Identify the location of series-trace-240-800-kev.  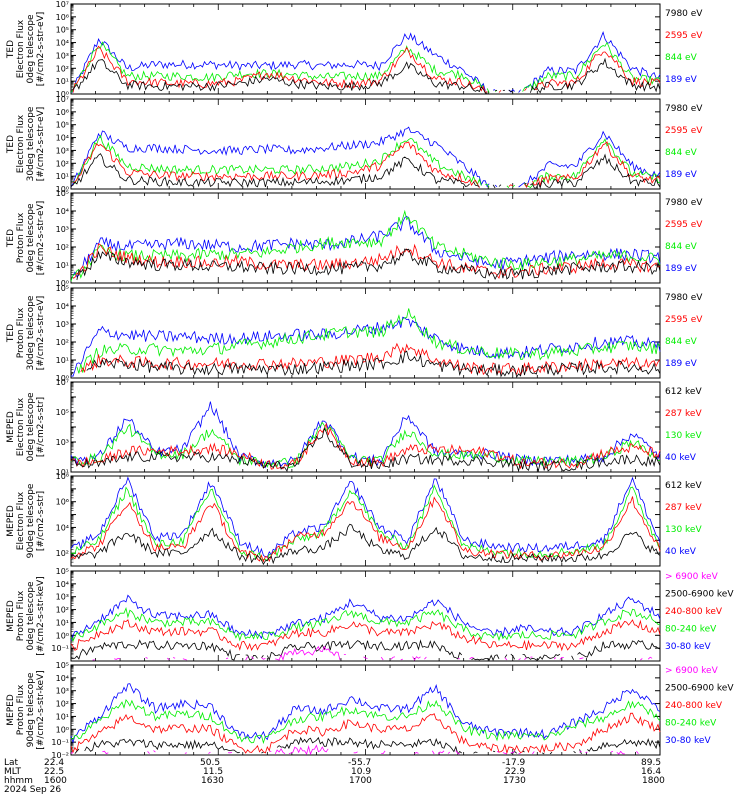
(365, 733).